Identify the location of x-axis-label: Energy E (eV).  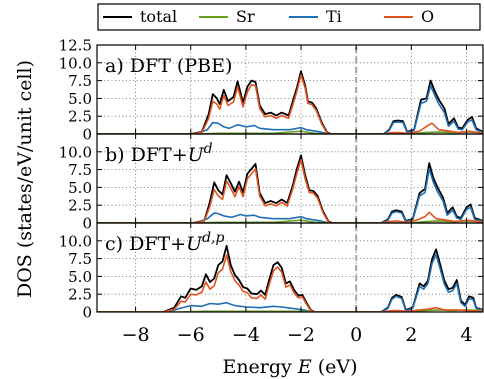
(289, 367).